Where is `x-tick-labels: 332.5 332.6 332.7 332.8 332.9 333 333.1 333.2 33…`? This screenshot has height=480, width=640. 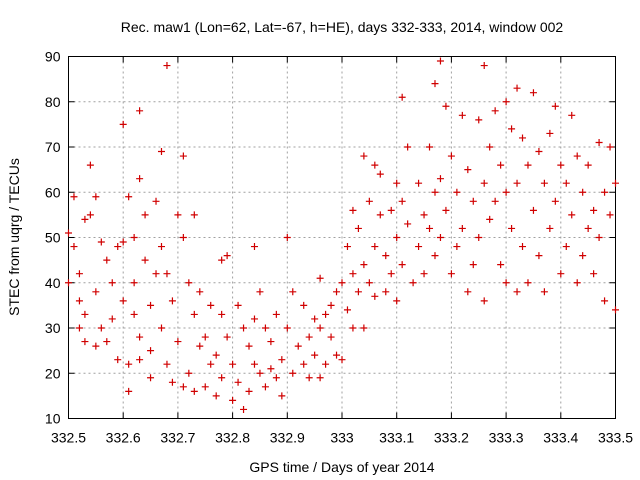
x-tick-labels: 332.5 332.6 332.7 332.8 332.9 333 333.1 333.2 33… is located at coordinates (342, 438).